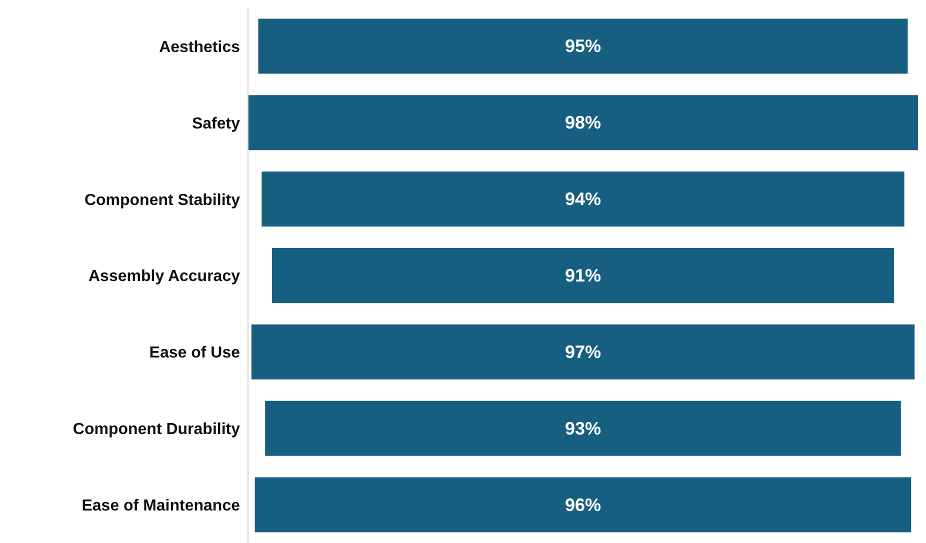 The height and width of the screenshot is (543, 926). Describe the element at coordinates (583, 122) in the screenshot. I see `data-label: 98%` at that location.